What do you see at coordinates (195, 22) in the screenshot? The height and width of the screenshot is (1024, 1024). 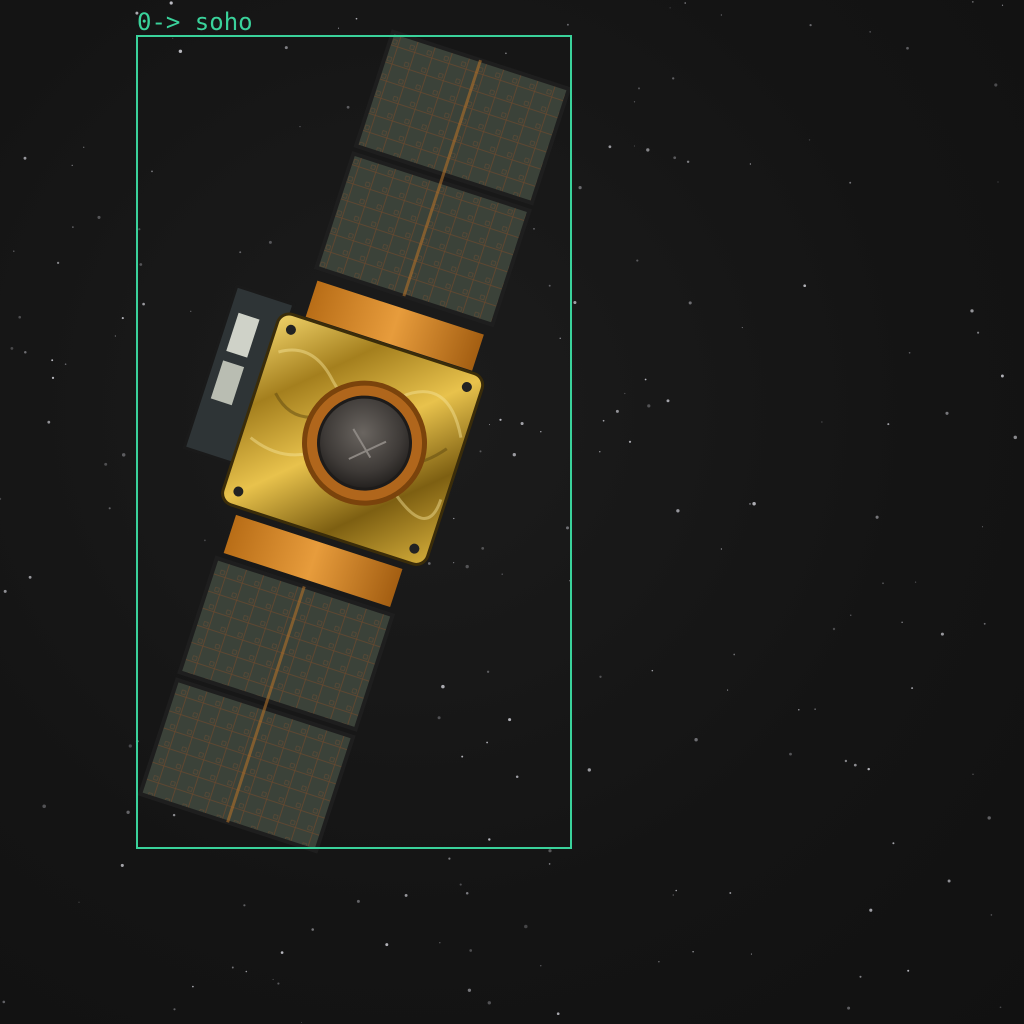 I see `detection-label: 0-> soho` at bounding box center [195, 22].